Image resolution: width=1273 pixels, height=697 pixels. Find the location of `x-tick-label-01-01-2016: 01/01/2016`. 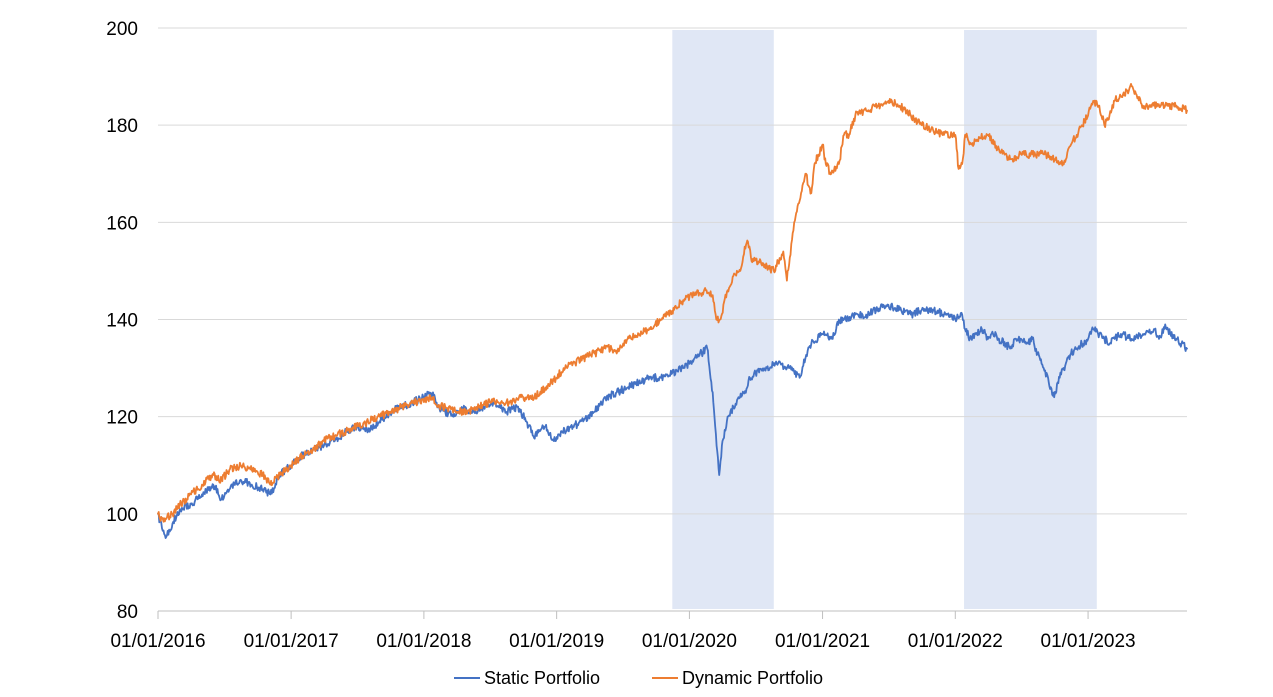

x-tick-label-01-01-2016: 01/01/2016 is located at coordinates (157, 641).